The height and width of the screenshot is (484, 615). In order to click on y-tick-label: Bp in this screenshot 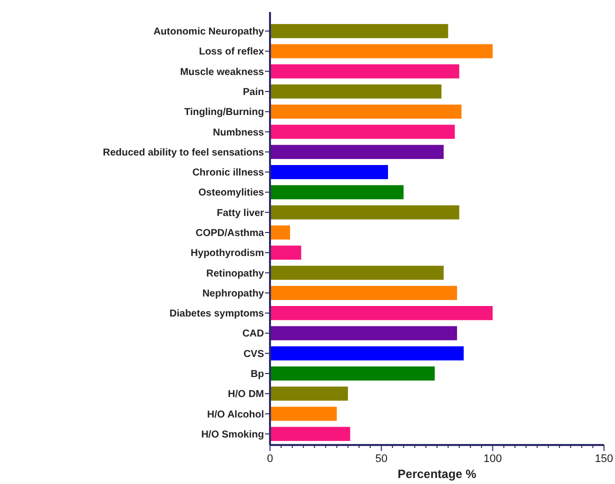, I will do `click(257, 374)`.